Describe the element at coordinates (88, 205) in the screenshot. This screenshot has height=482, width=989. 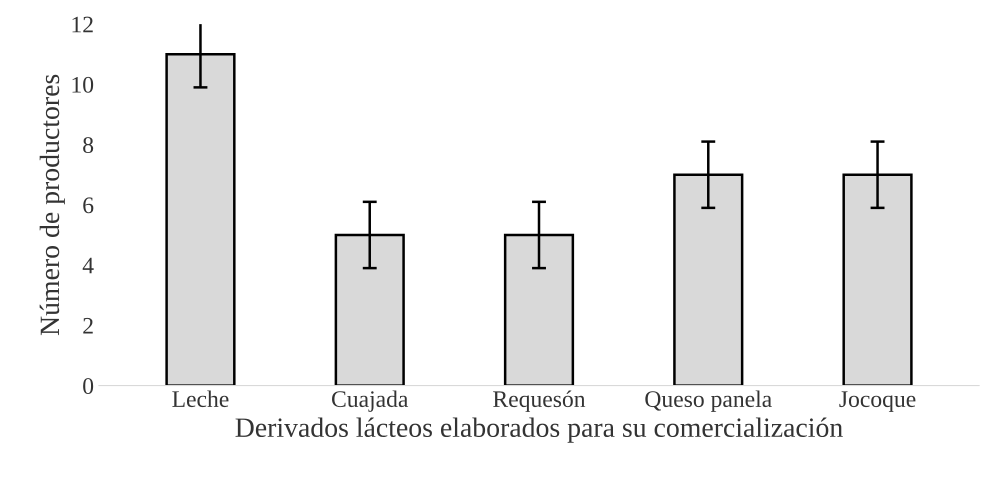
I see `y-tick-label: 6` at that location.